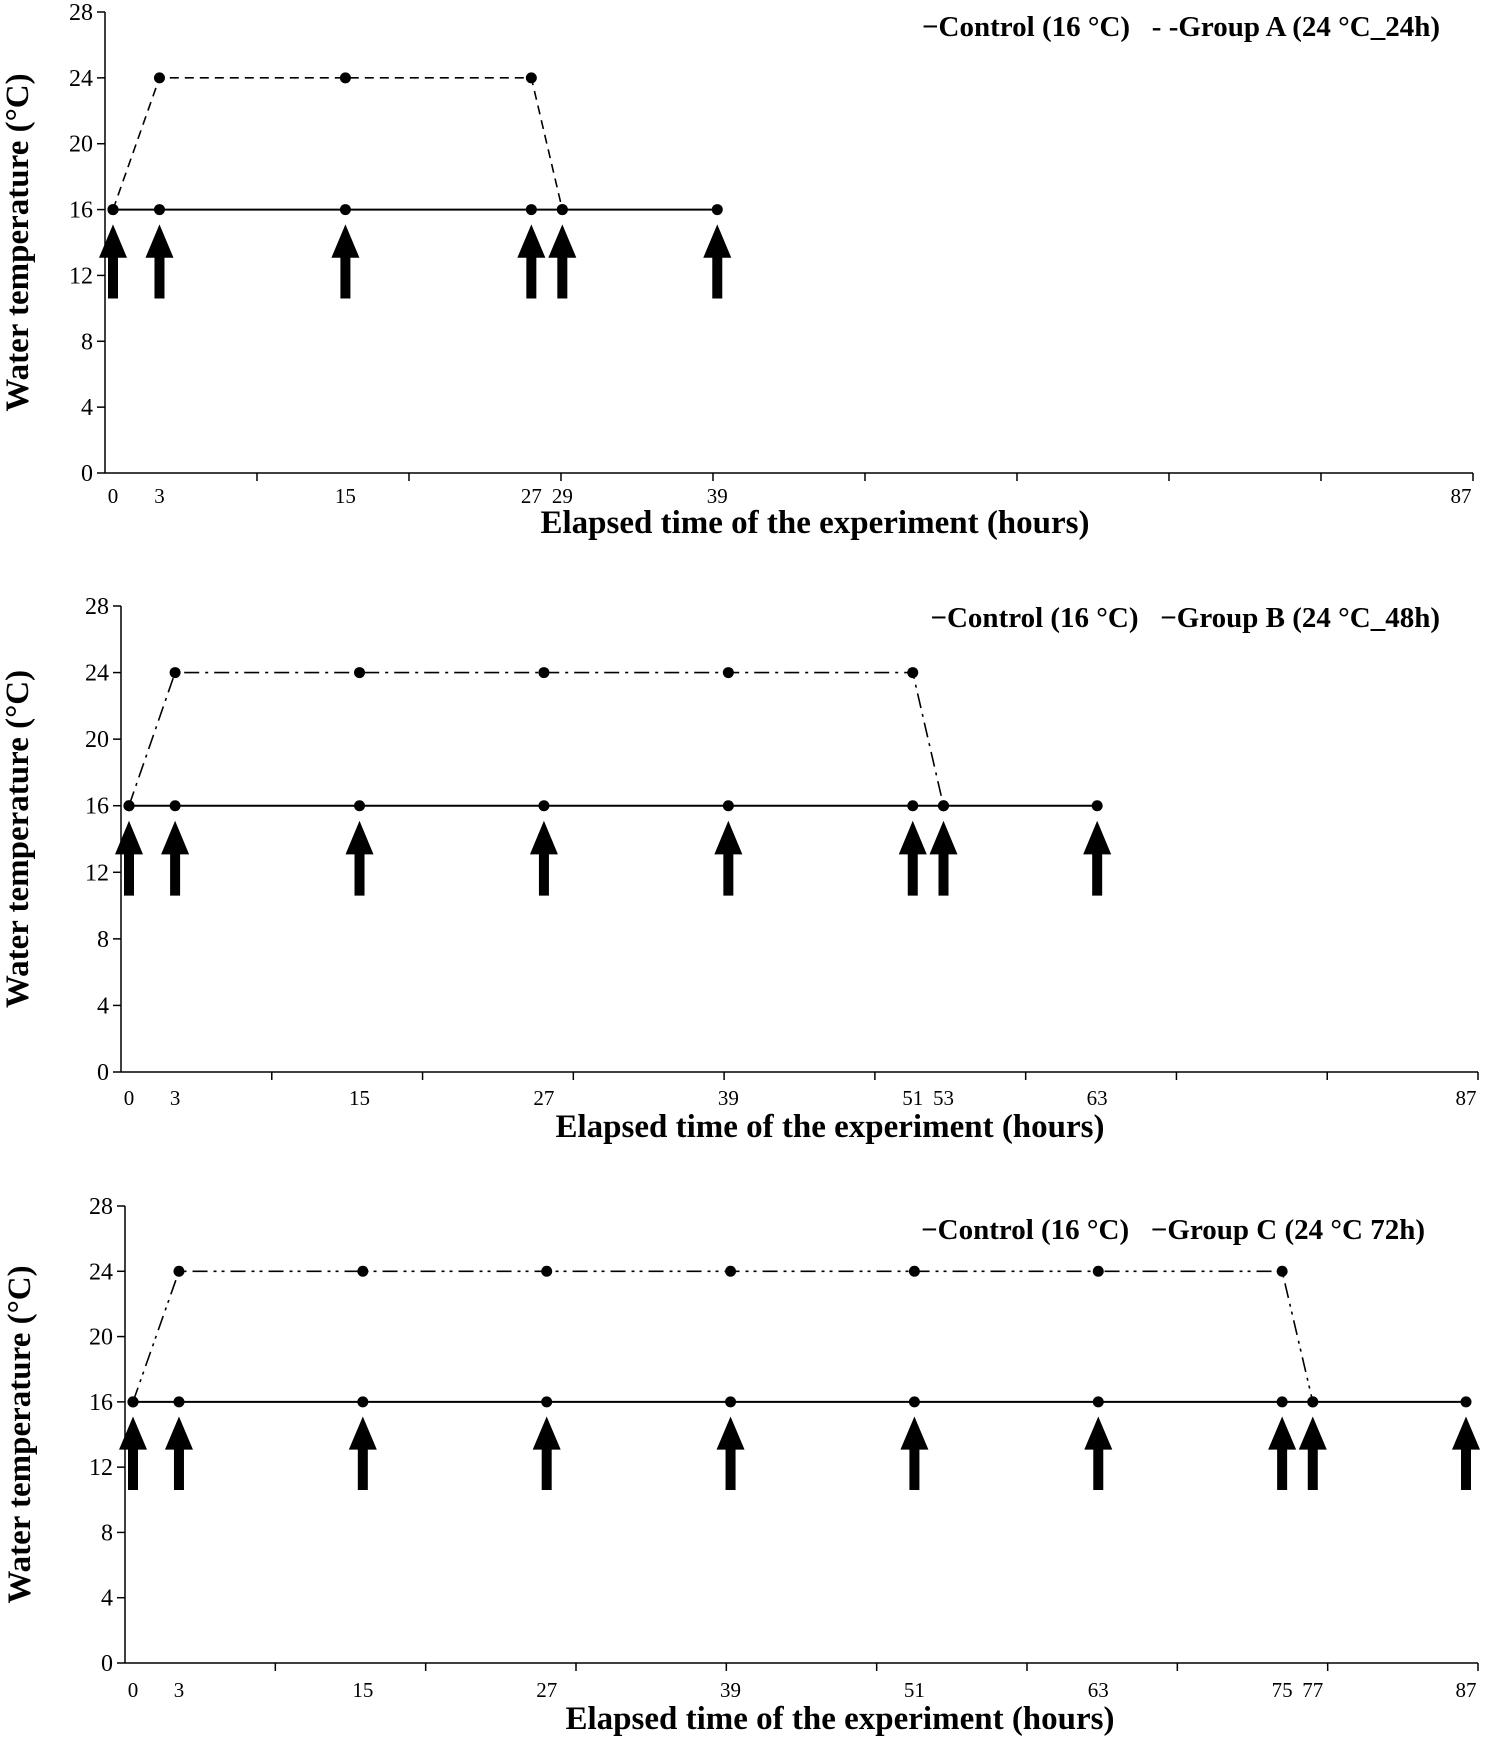 The image size is (1497, 1746). Describe the element at coordinates (103, 1006) in the screenshot. I see `y-tick-label: 4` at that location.